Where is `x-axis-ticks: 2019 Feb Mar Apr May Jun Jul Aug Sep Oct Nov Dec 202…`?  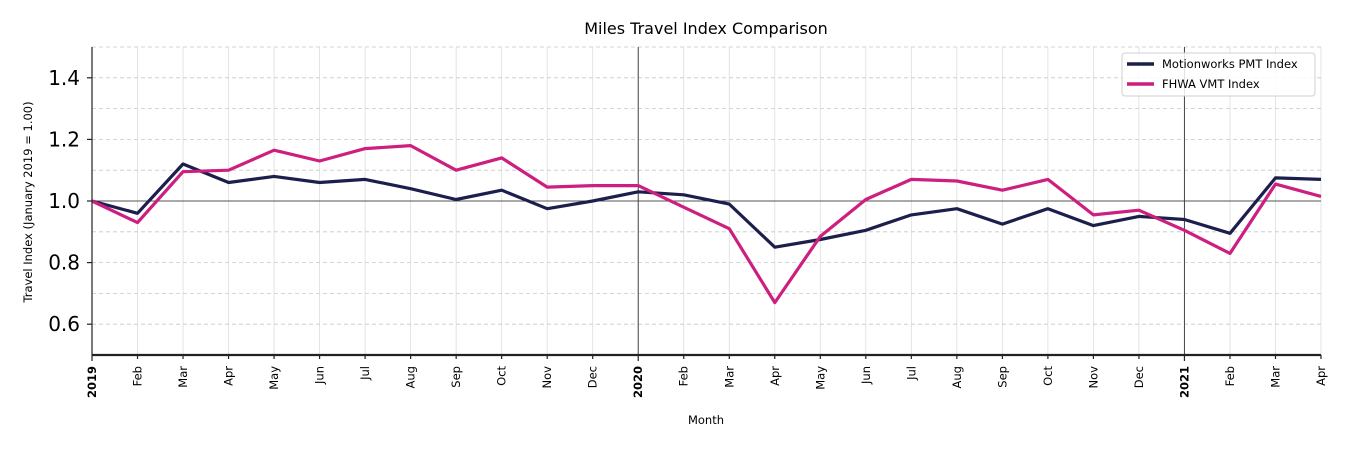
x-axis-ticks: 2019 Feb Mar Apr May Jun Jul Aug Sep Oct Nov Dec 202… is located at coordinates (706, 376).